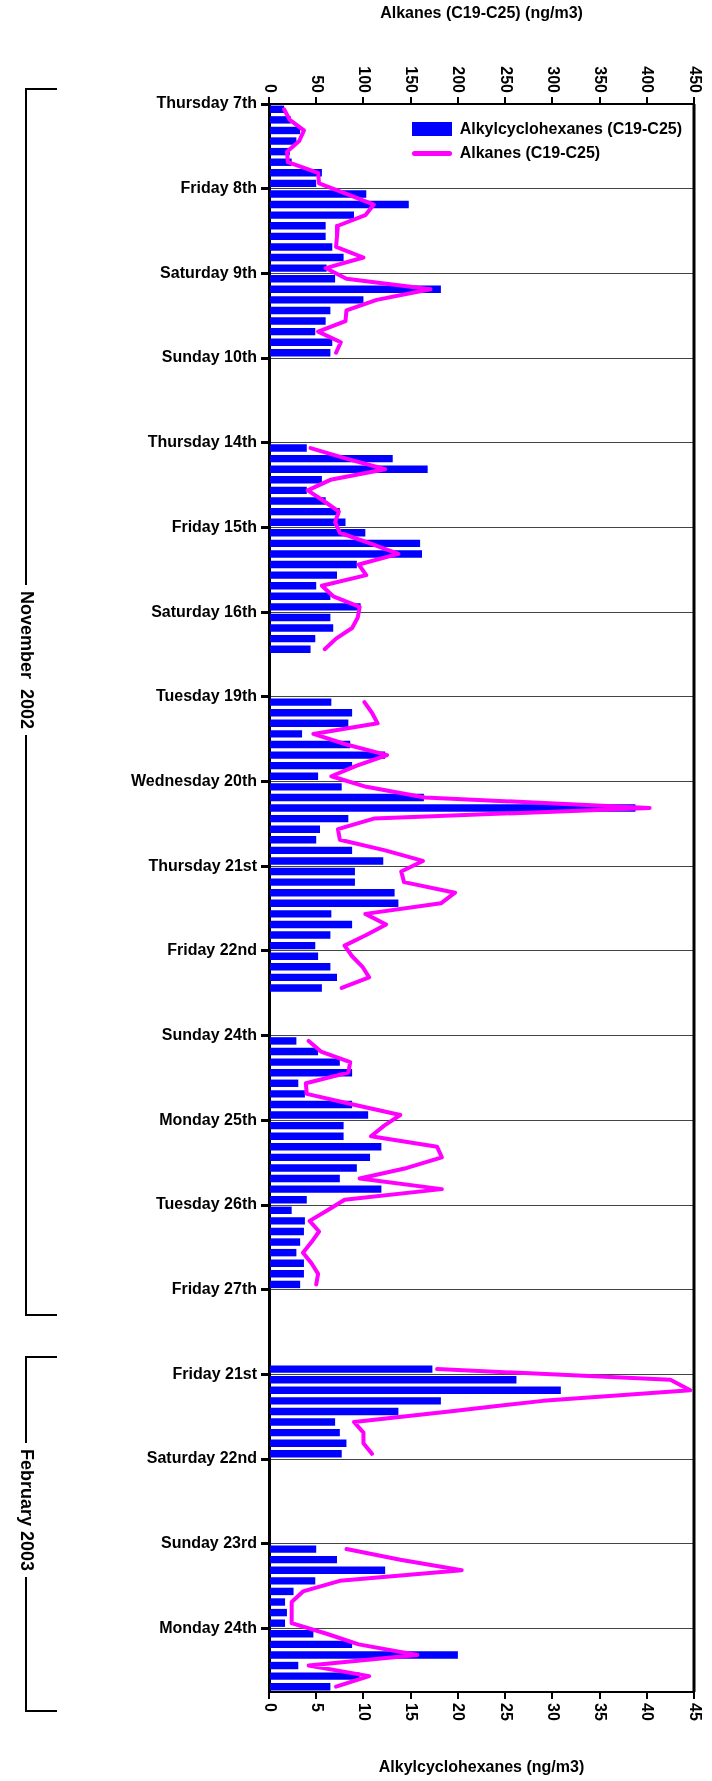 Image resolution: width=712 pixels, height=1781 pixels. I want to click on x-tick-label: 25, so click(506, 1712).